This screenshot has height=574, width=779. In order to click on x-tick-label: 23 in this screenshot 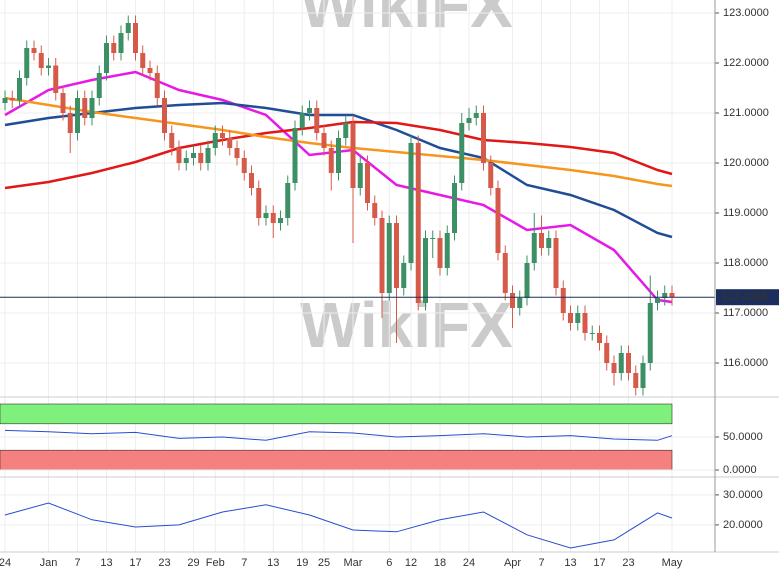, I will do `click(164, 563)`.